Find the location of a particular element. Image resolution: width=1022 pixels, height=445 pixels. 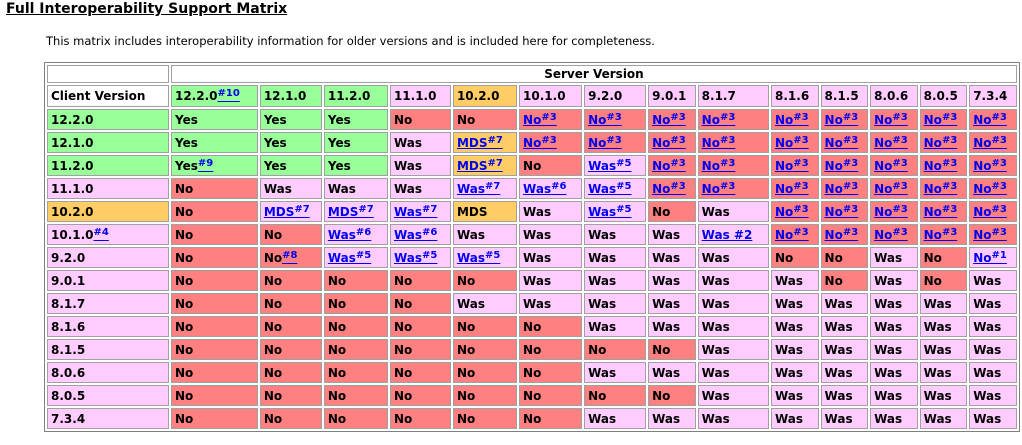

footnote-link: No#1 is located at coordinates (990, 257).